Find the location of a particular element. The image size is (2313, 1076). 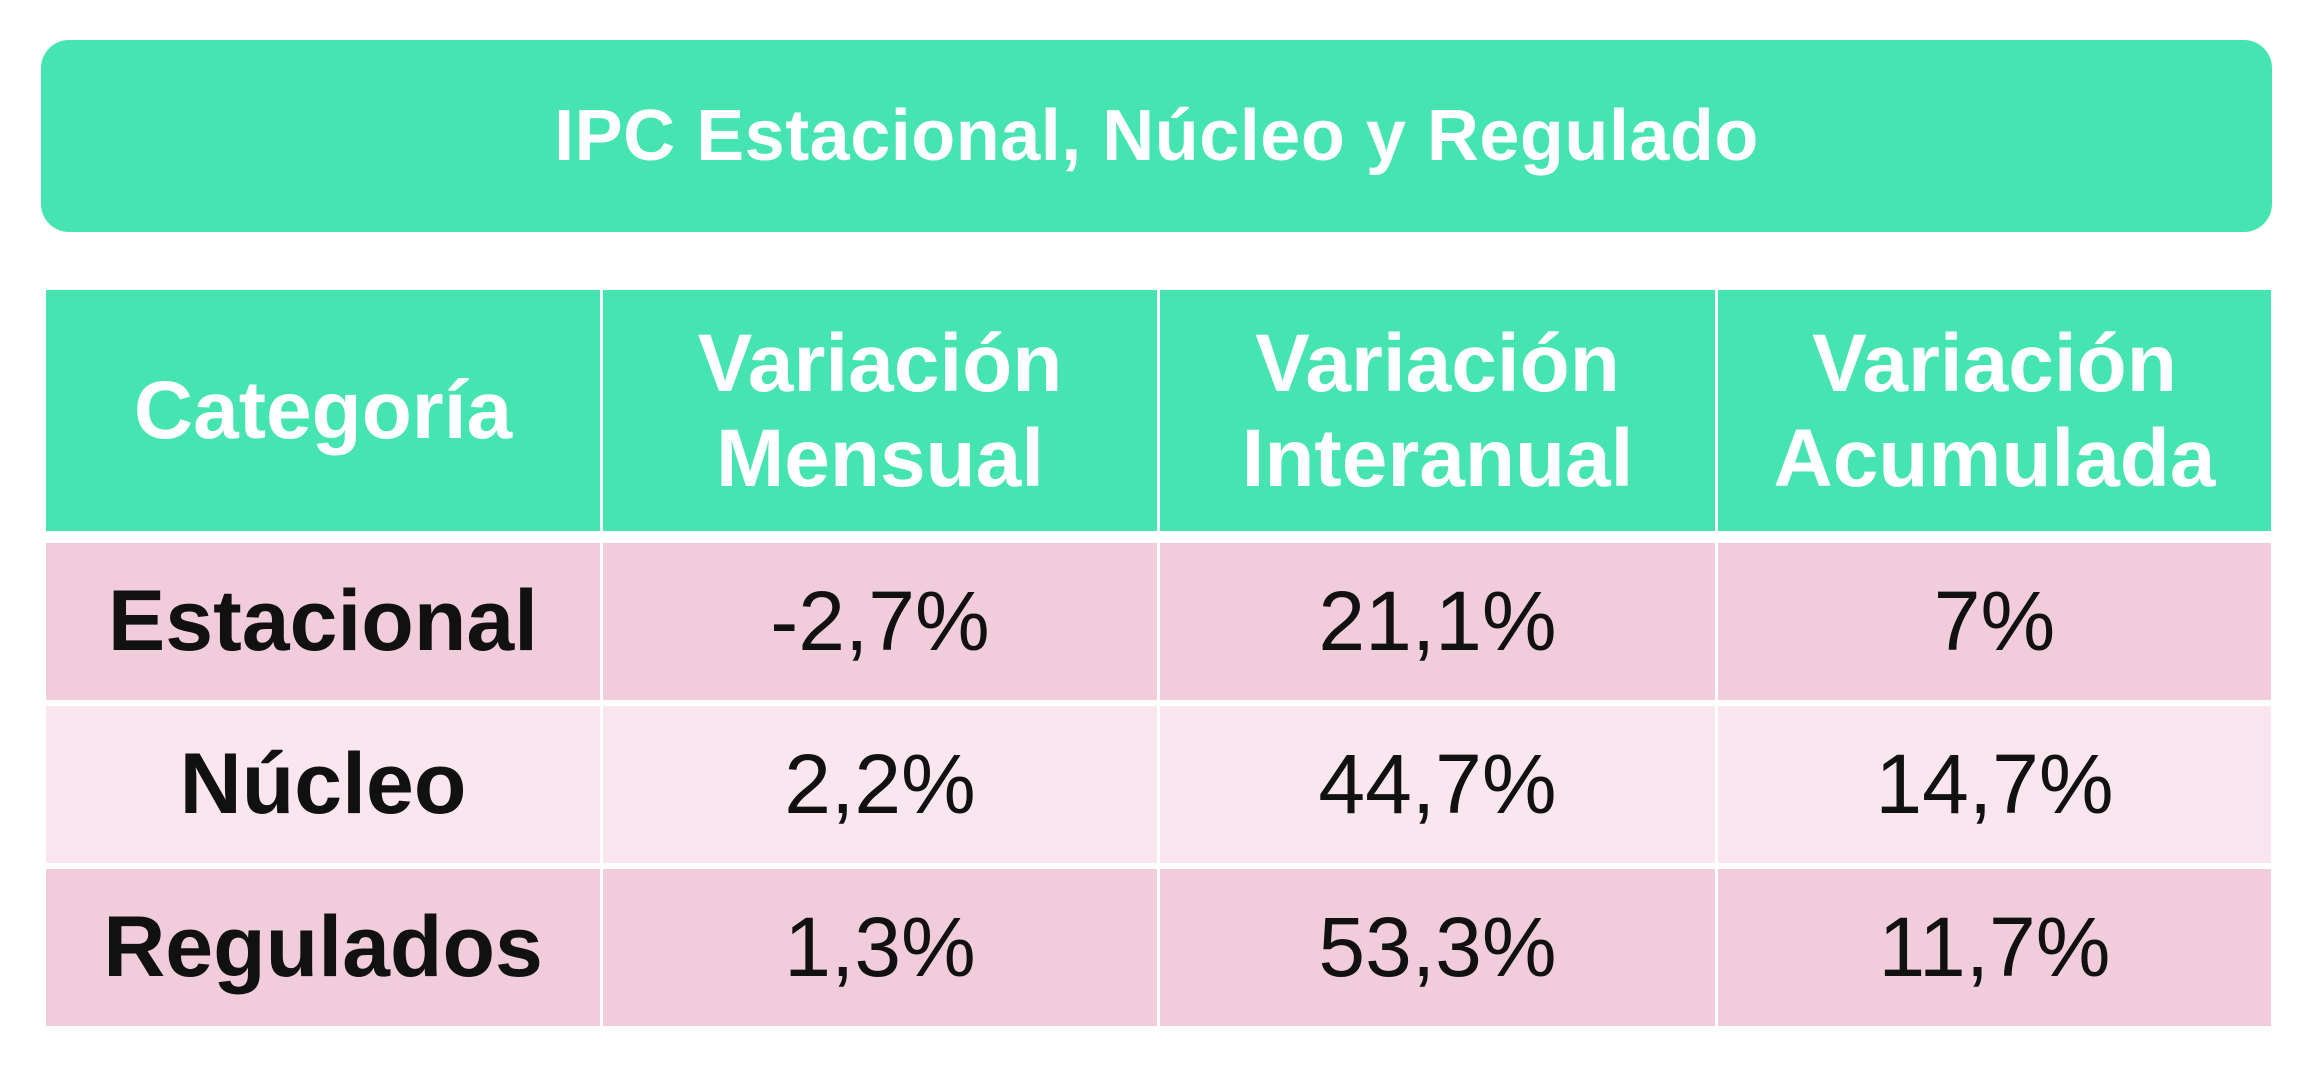

header-mensual-line1: Variación is located at coordinates (880, 363).